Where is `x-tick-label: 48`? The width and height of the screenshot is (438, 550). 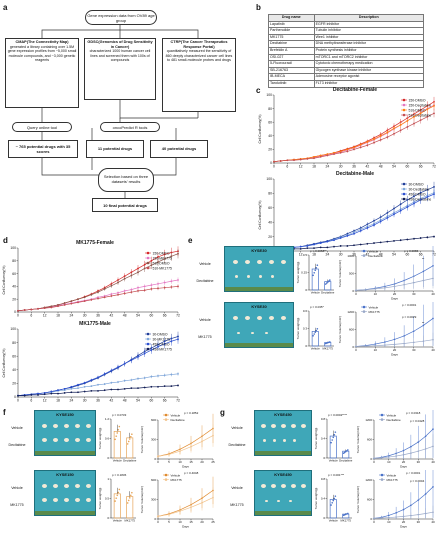 x-tick-label: 48 is located at coordinates (381, 166).